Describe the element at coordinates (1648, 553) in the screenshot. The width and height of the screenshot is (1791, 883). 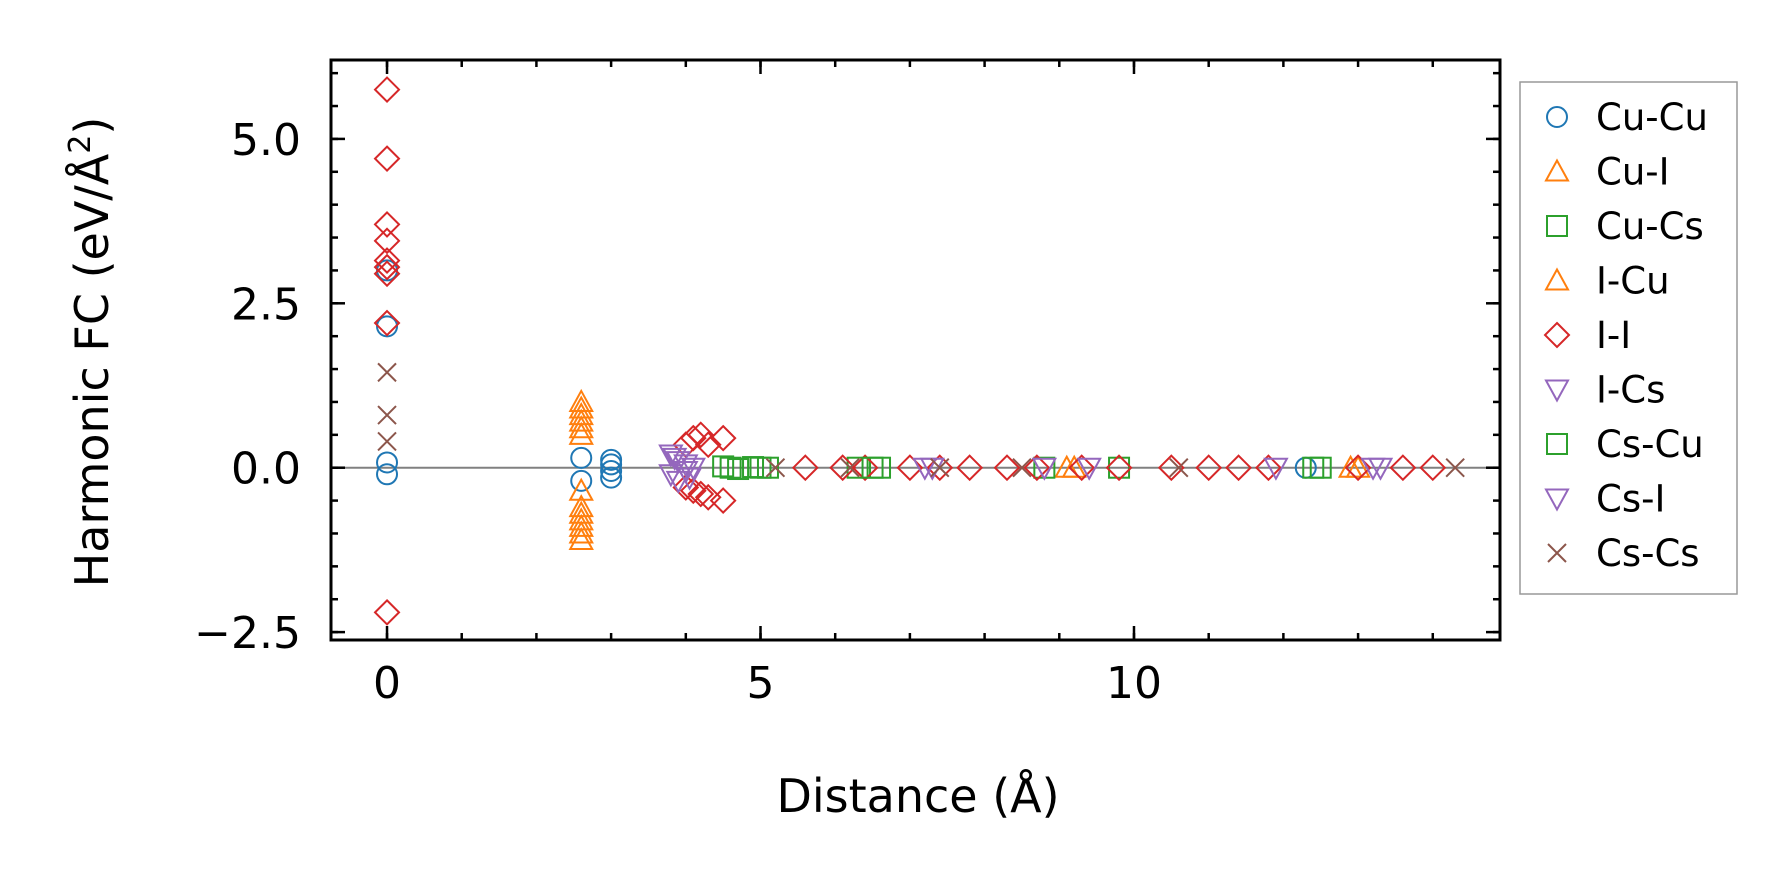
I see `legend-label: Cs-Cs` at that location.